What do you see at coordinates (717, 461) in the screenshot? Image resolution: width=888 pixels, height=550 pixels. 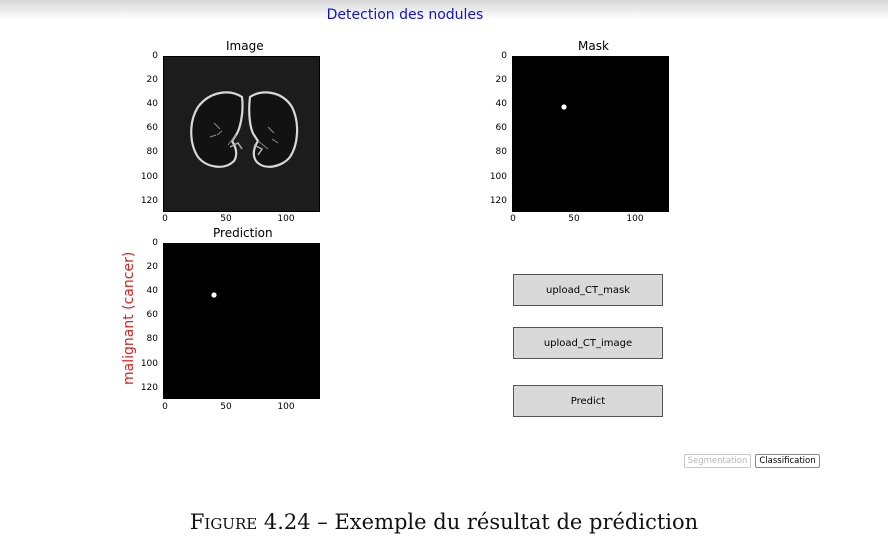 I see `tab-segmentation: Segmentation` at bounding box center [717, 461].